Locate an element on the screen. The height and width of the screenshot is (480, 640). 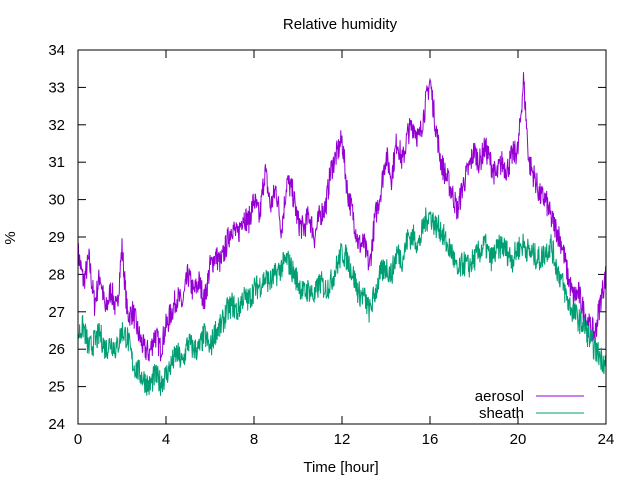
y-tick-label: 32 is located at coordinates (56, 125).